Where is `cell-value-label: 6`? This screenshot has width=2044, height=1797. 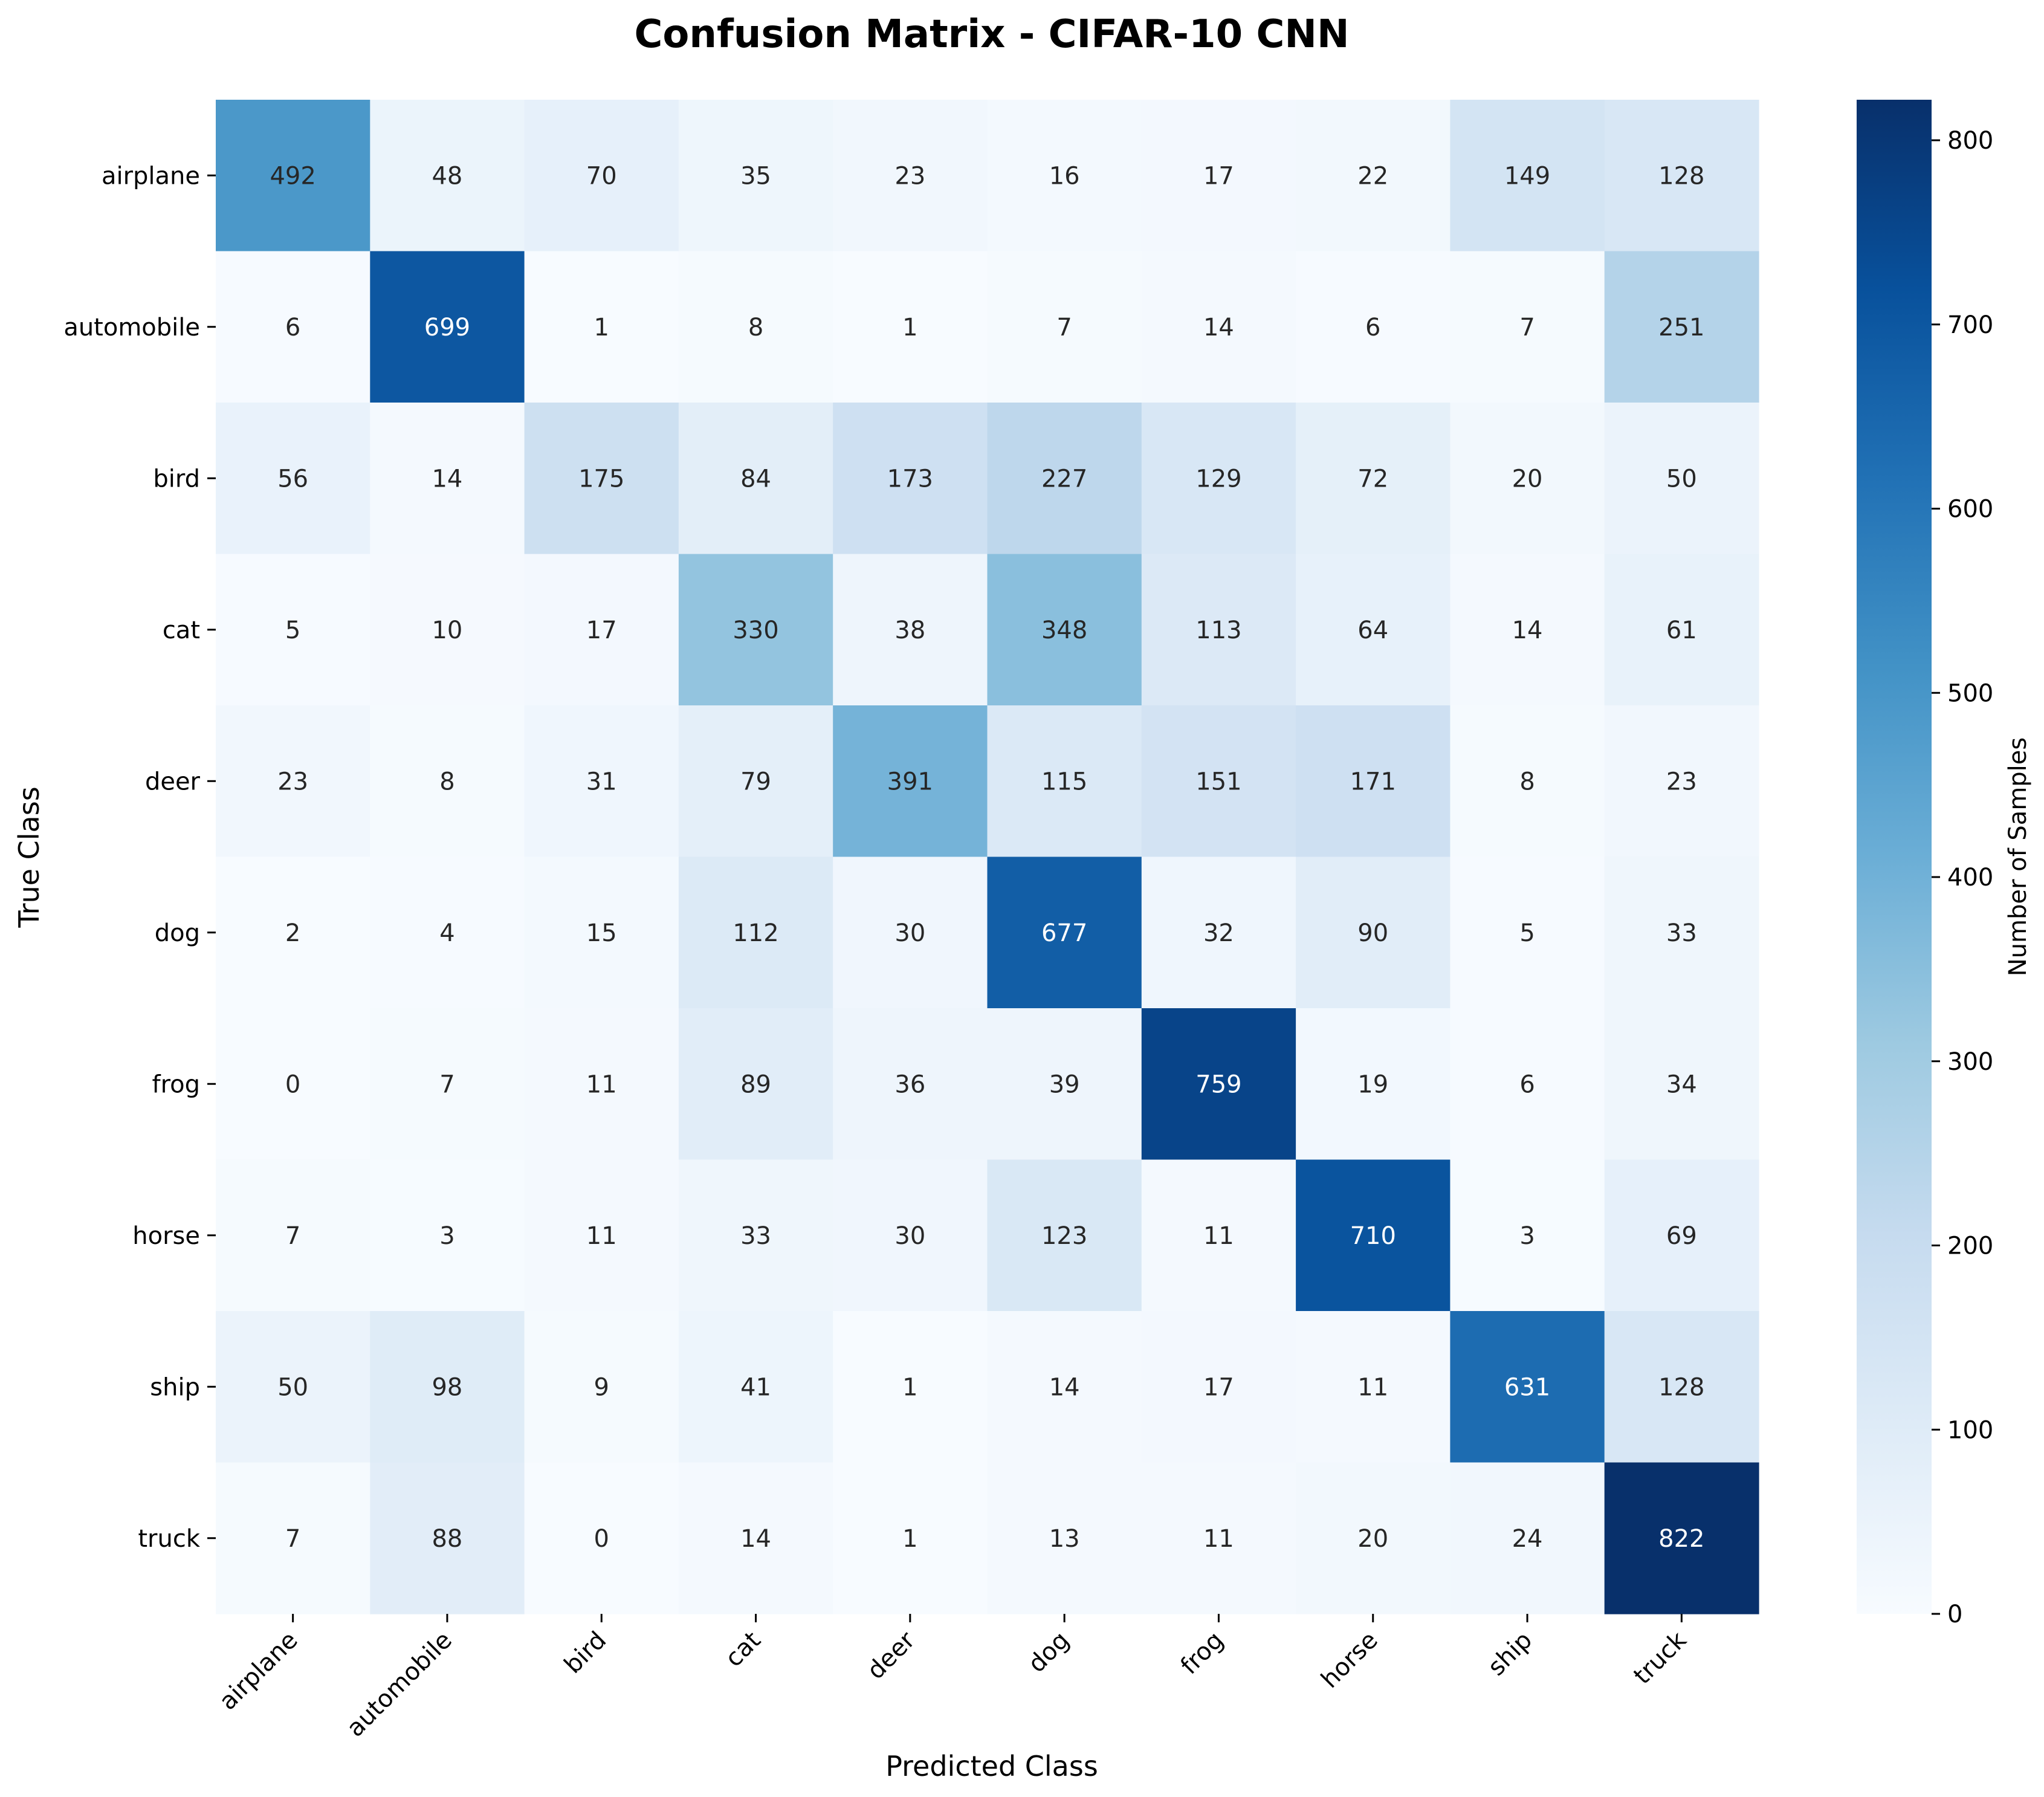
cell-value-label: 6 is located at coordinates (292, 328).